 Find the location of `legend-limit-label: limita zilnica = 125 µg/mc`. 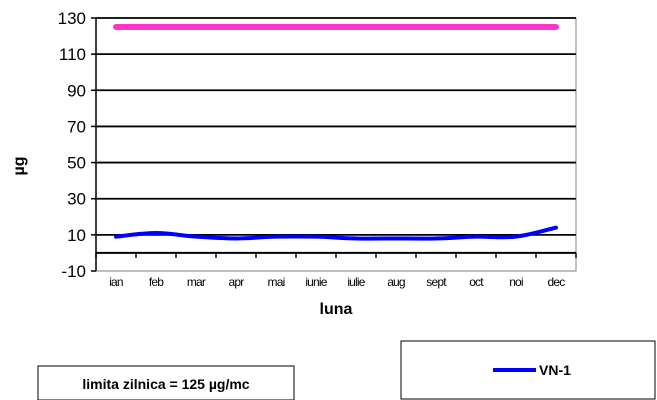

legend-limit-label: limita zilnica = 125 µg/mc is located at coordinates (165, 384).